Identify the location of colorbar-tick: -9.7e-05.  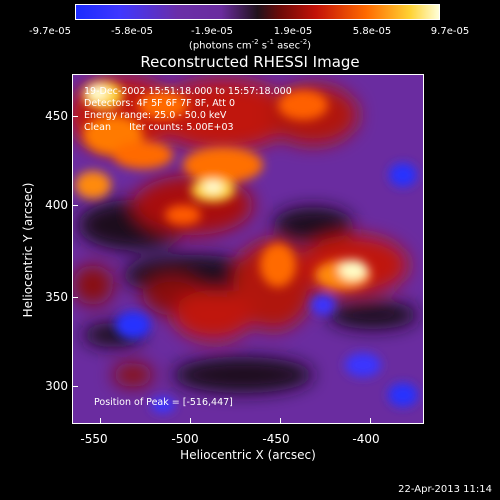
(50, 31).